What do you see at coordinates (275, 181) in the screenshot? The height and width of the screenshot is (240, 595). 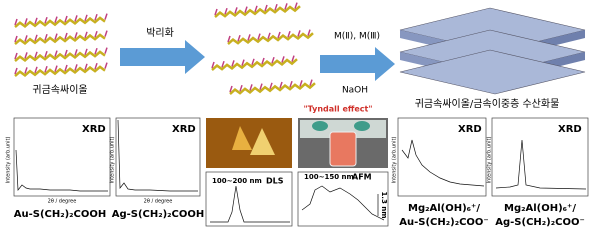 I see `label: DLS` at bounding box center [275, 181].